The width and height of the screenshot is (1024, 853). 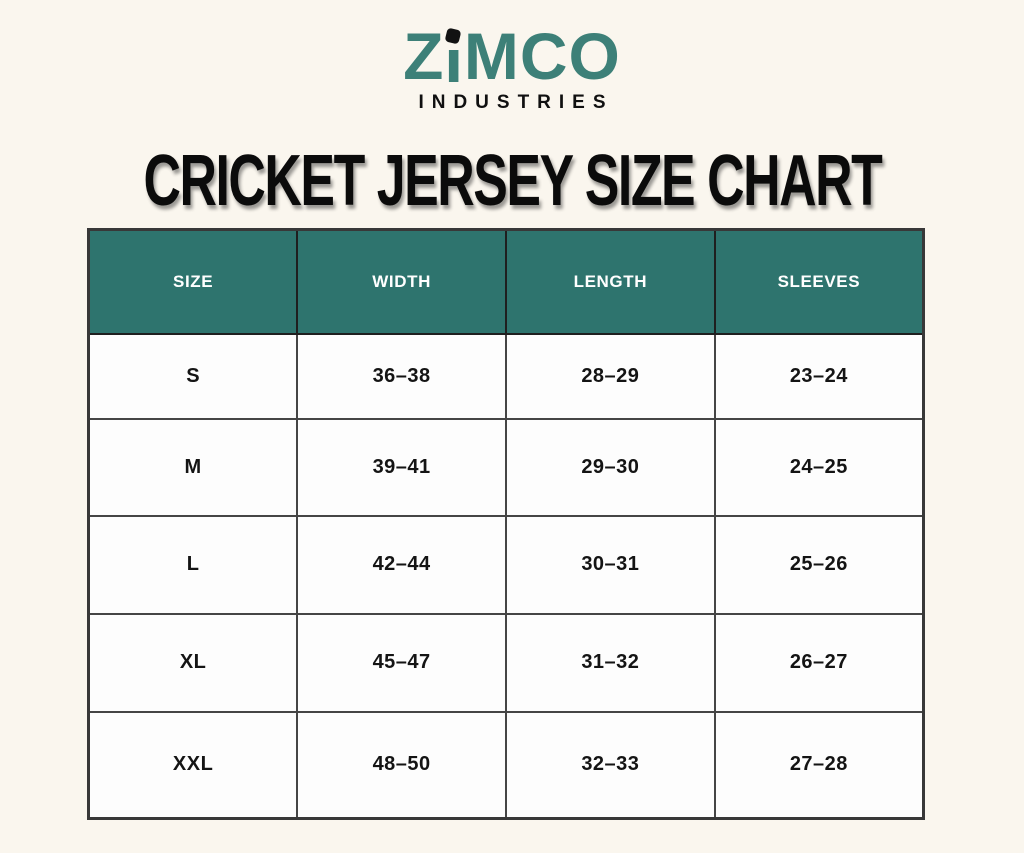 What do you see at coordinates (401, 281) in the screenshot?
I see `column-header-width: WIDTH` at bounding box center [401, 281].